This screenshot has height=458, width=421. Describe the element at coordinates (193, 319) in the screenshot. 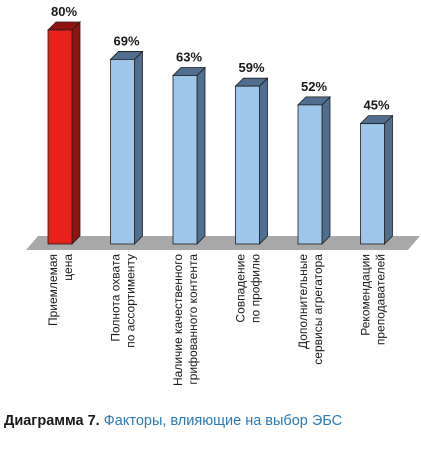

I see `category-label-line: грифованного контента` at that location.